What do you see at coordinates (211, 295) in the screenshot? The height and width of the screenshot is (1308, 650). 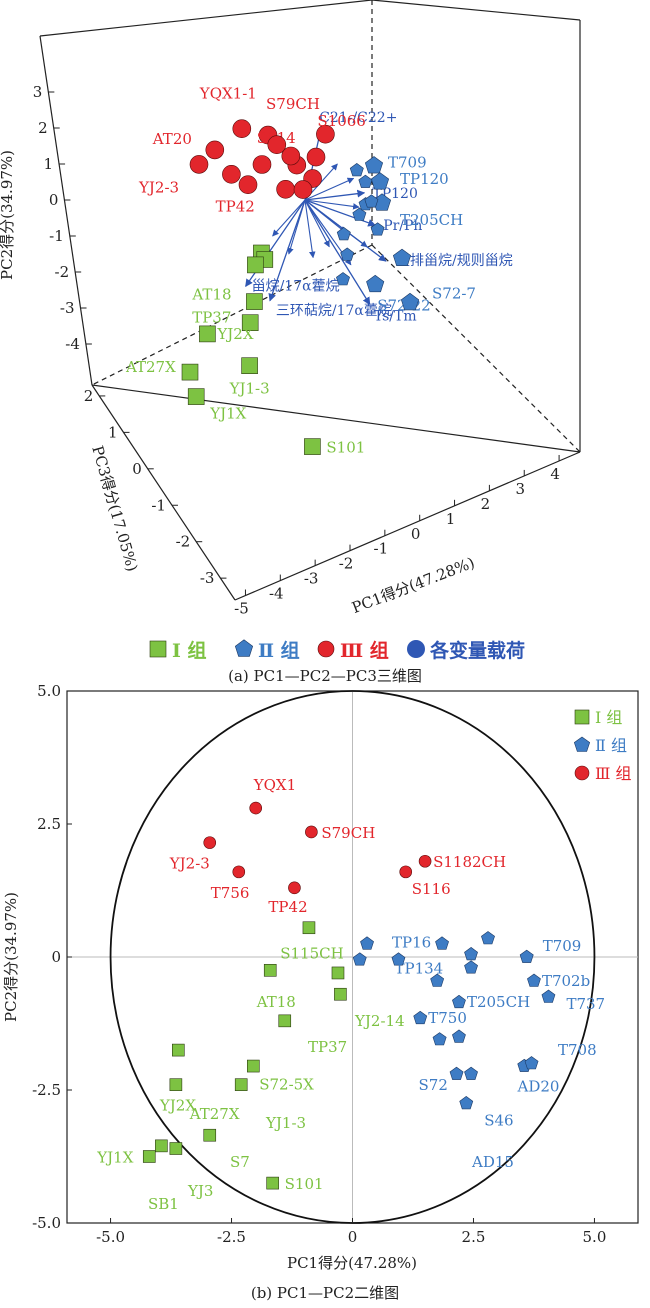 I see `sample-label-3d: AT18` at bounding box center [211, 295].